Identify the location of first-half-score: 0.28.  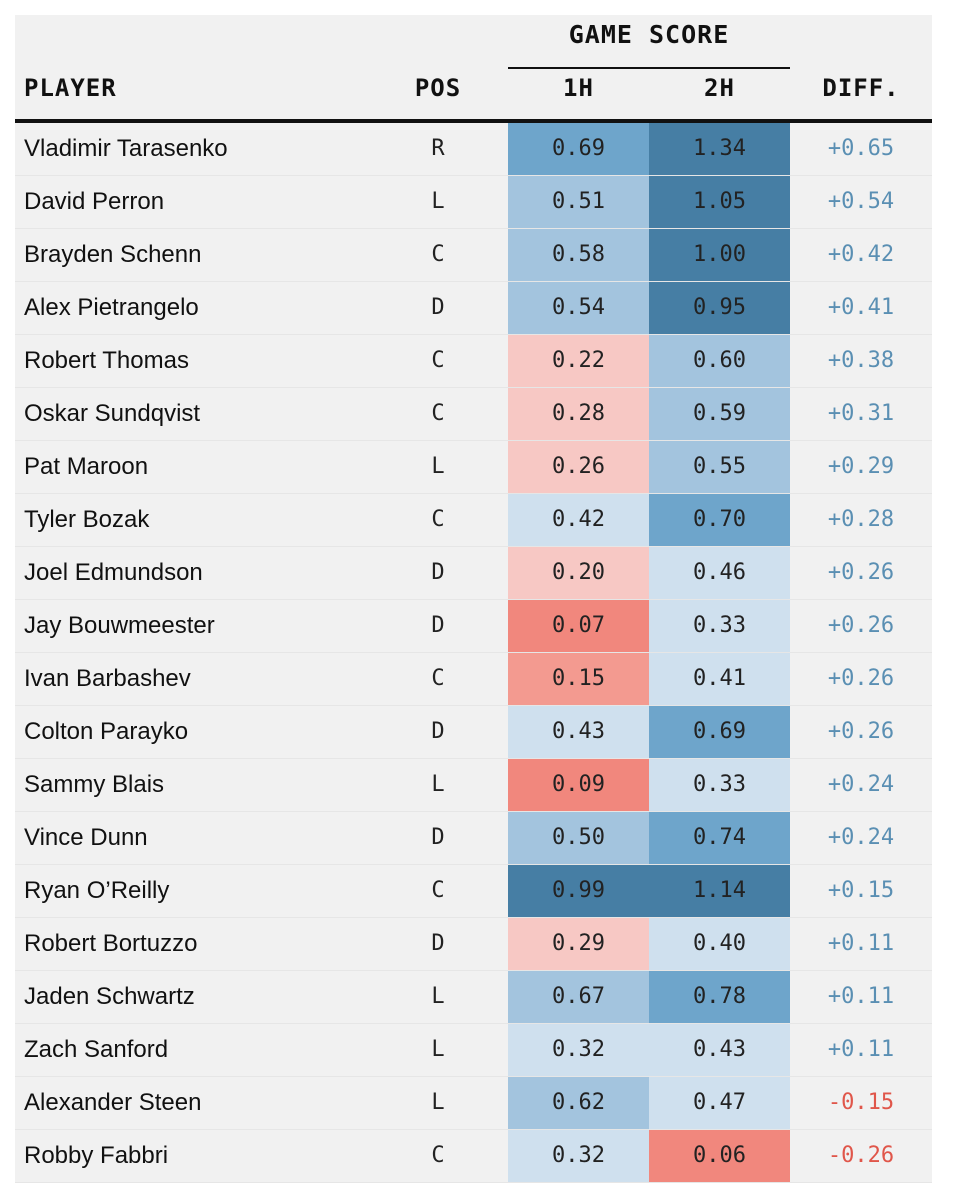
(578, 414).